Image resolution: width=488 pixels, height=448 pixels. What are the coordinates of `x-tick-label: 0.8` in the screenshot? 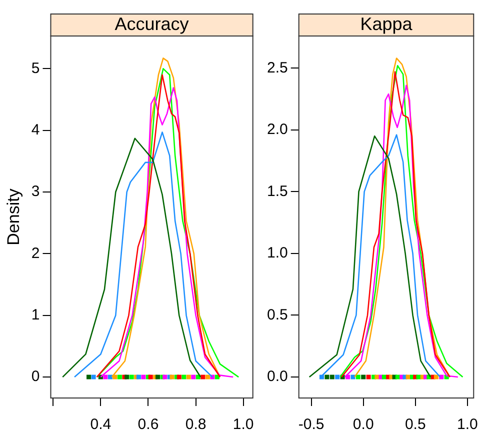 It's located at (195, 425).